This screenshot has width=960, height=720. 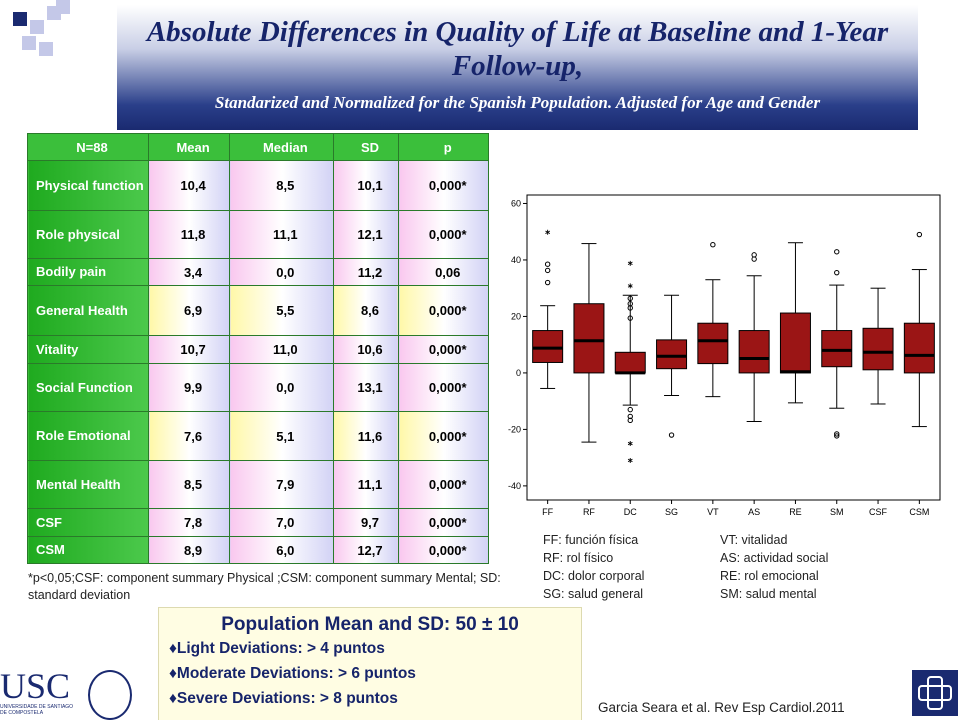 I want to click on column-header: Mean, so click(x=189, y=147).